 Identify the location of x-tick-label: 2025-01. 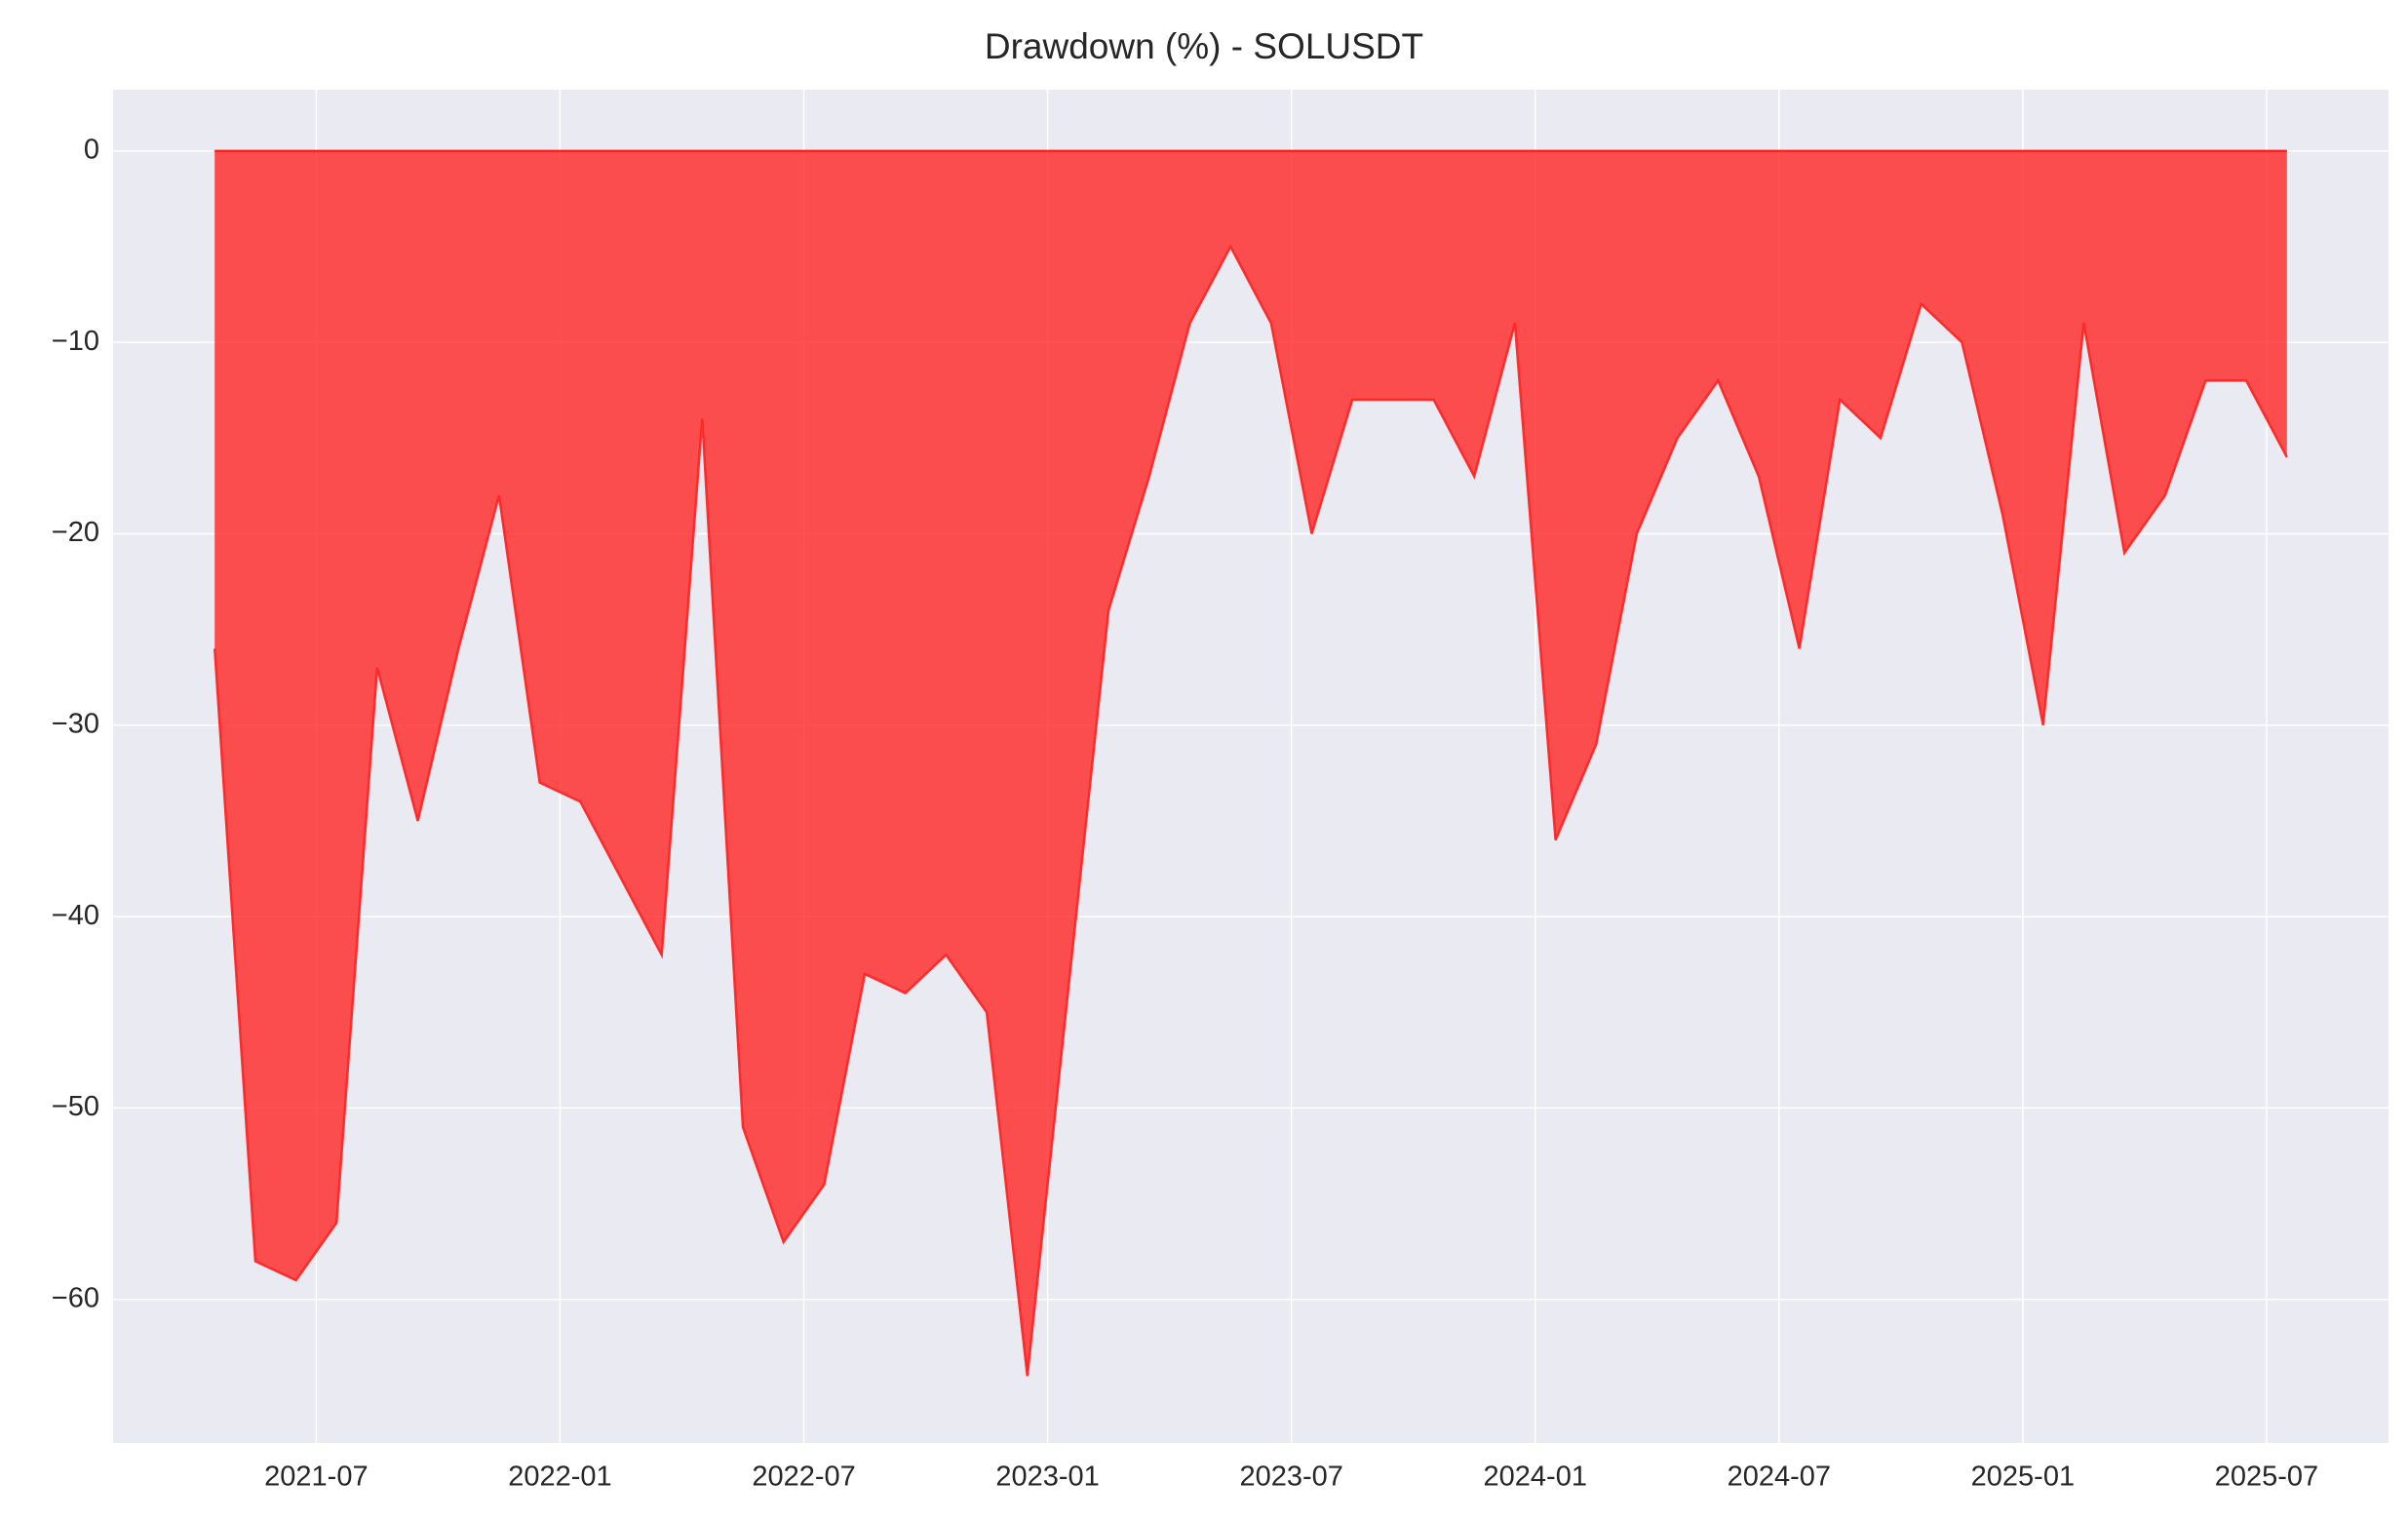
(2023, 1477).